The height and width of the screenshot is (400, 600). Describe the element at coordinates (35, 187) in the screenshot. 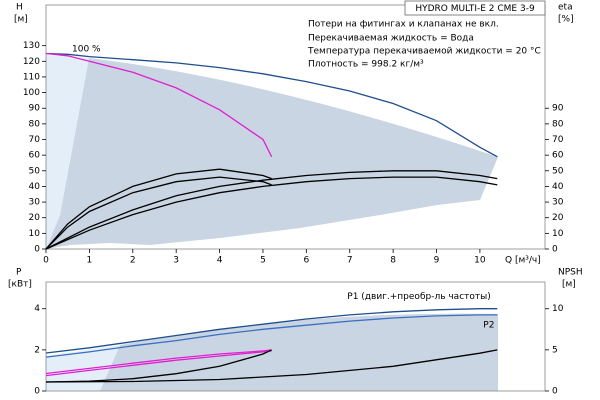

I see `y-tick-label: 40` at that location.